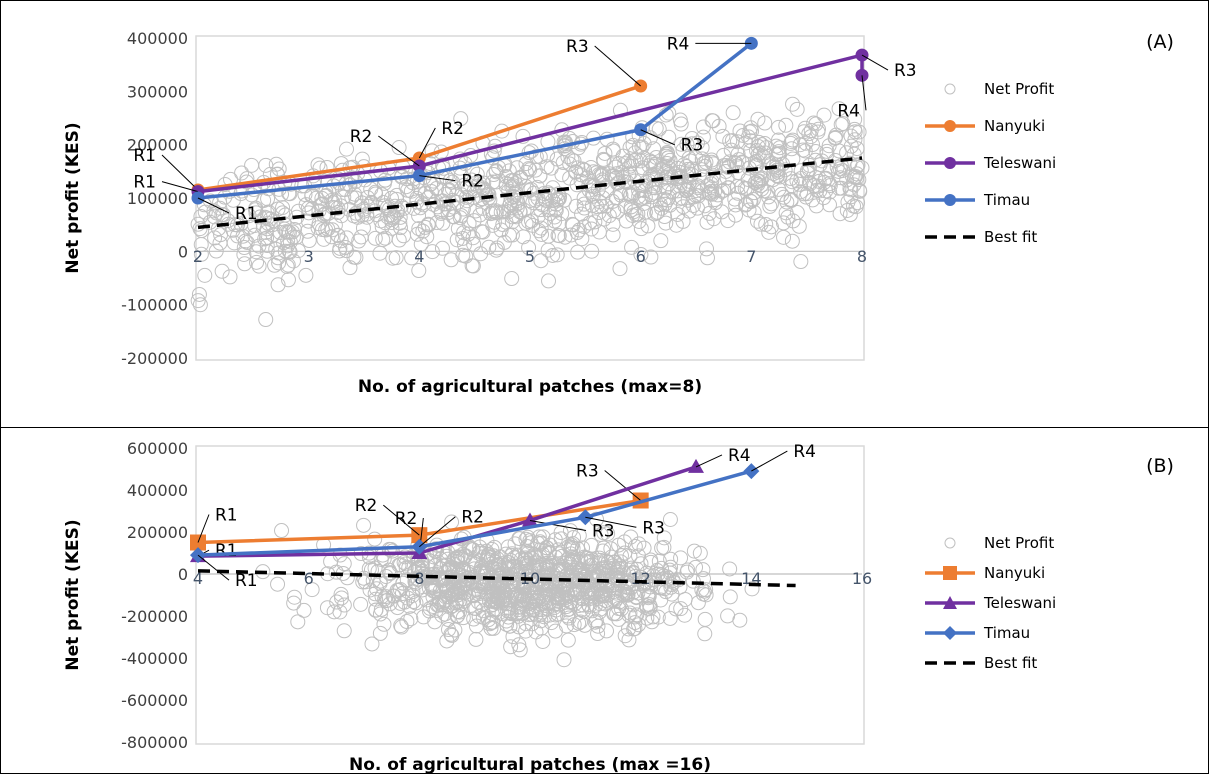  What do you see at coordinates (1010, 237) in the screenshot?
I see `legend-label: Best fit` at bounding box center [1010, 237].